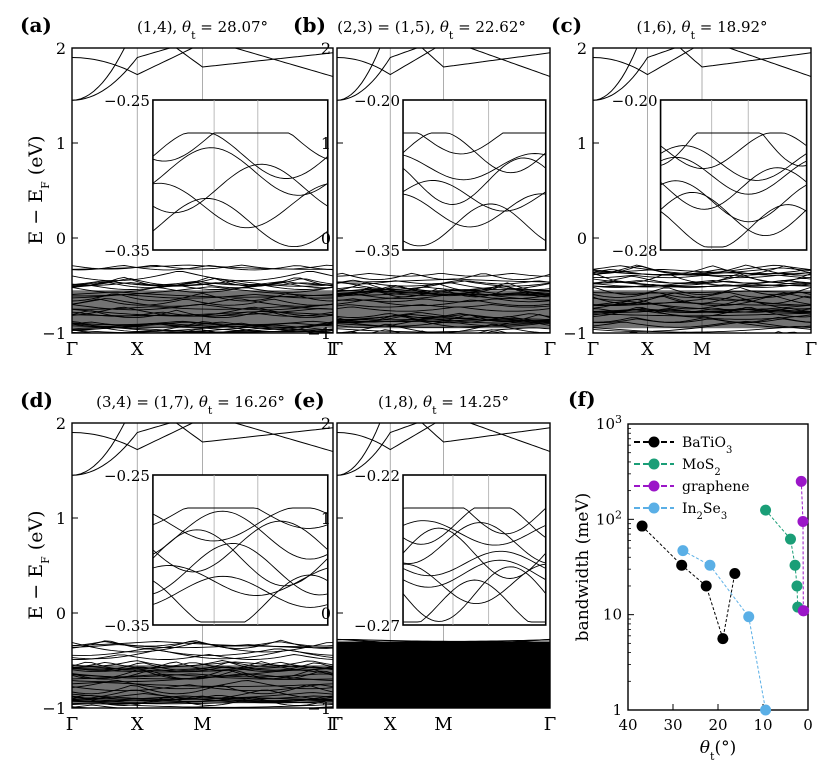 Image resolution: width=830 pixels, height=776 pixels. Describe the element at coordinates (443, 405) in the screenshot. I see `panel-title: (1,8), θt = 14.25°` at that location.